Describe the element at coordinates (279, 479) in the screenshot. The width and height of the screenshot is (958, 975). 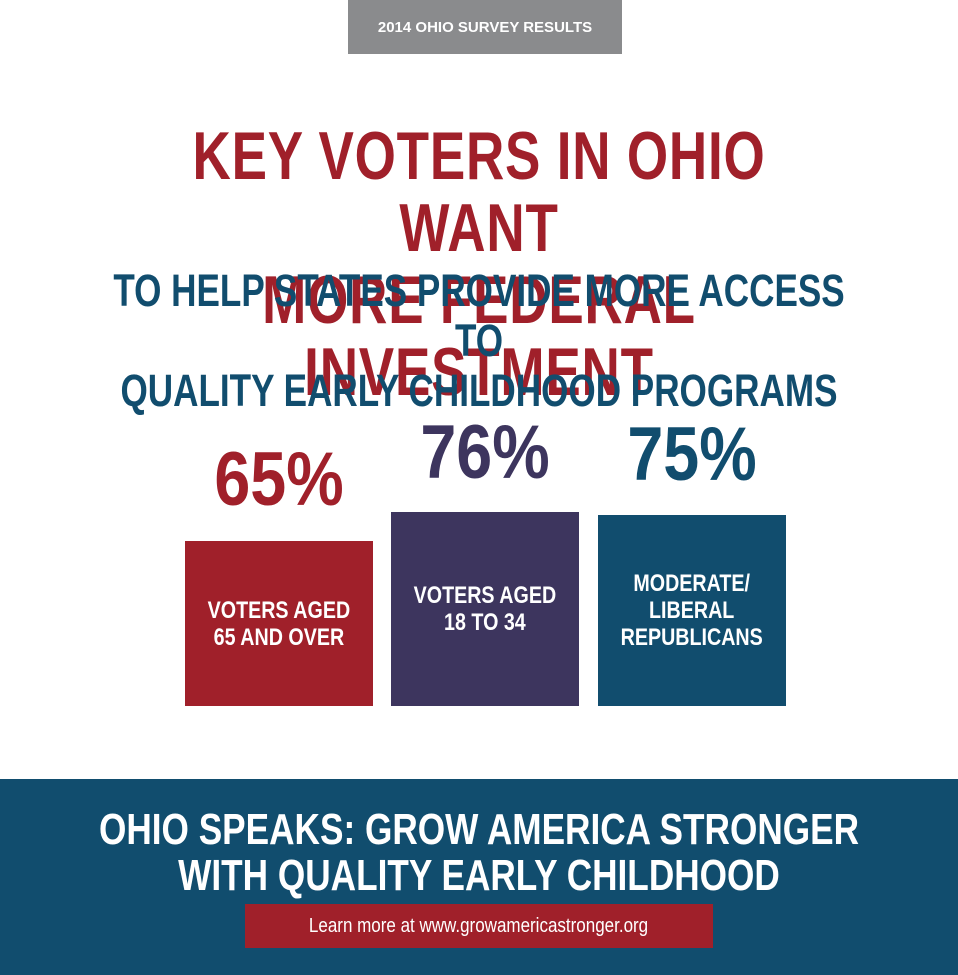
I see `stat-percent: 65%` at that location.